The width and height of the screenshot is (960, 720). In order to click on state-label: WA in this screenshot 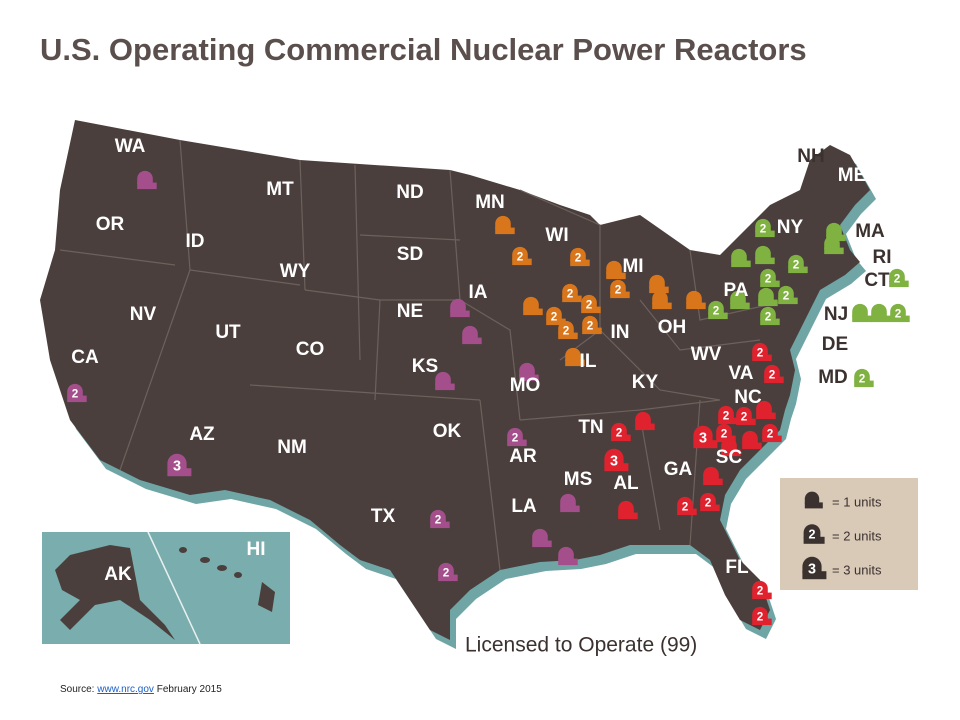, I will do `click(130, 146)`.